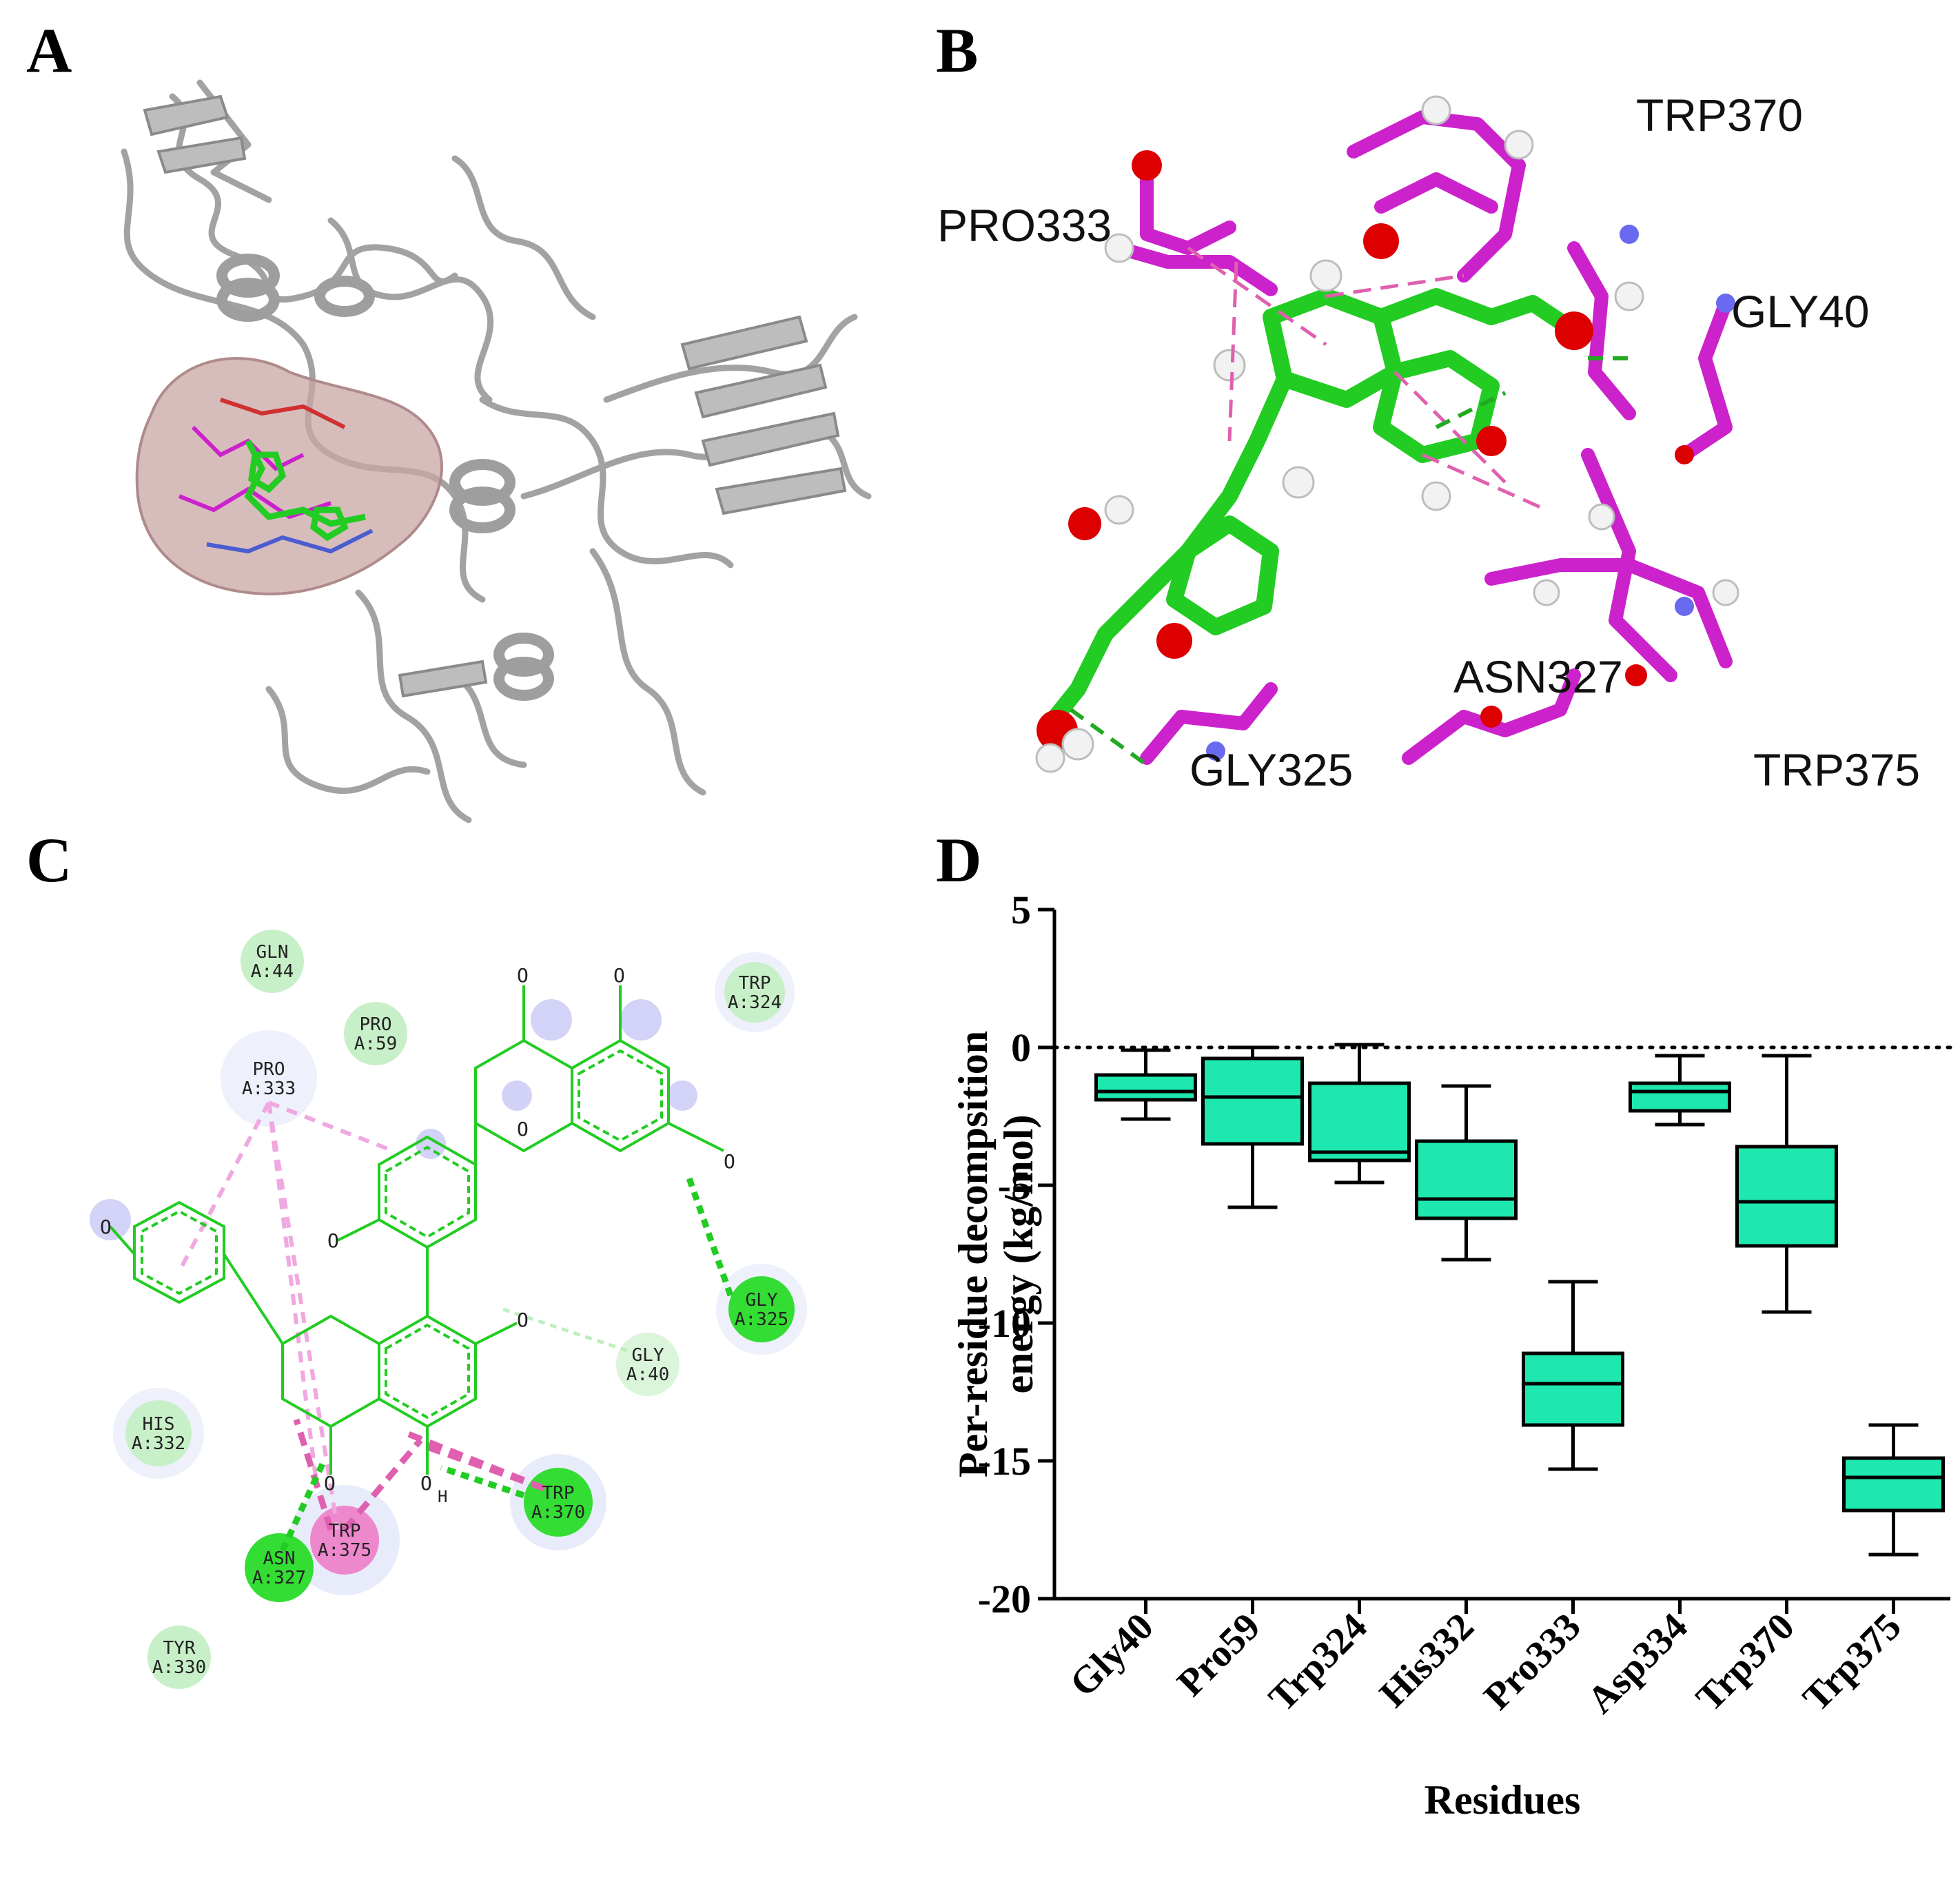 Image resolution: width=1960 pixels, height=1895 pixels. Describe the element at coordinates (1021, 910) in the screenshot. I see `y-tick-label: 5` at that location.